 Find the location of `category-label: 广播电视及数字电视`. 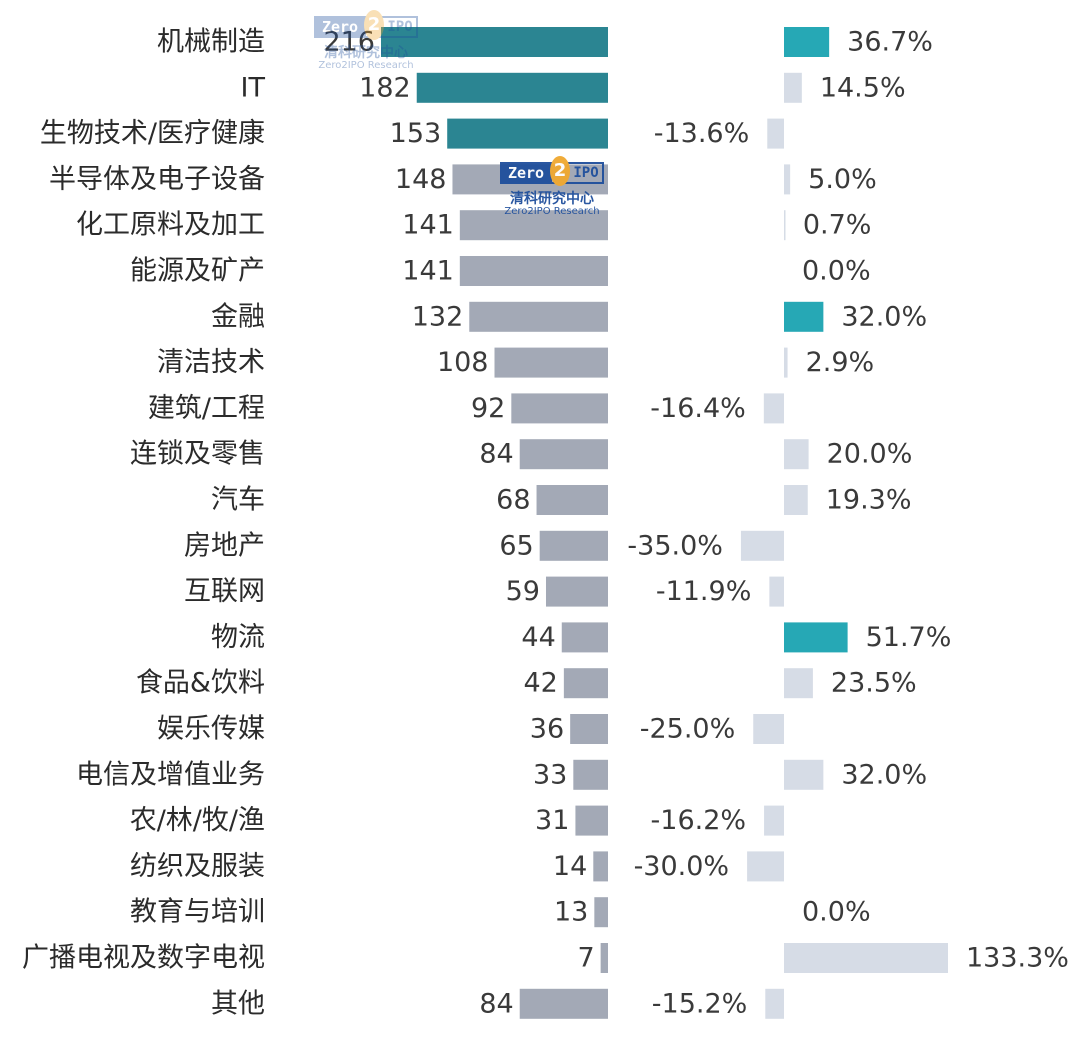

category-label: 广播电视及数字电视 is located at coordinates (143, 958).